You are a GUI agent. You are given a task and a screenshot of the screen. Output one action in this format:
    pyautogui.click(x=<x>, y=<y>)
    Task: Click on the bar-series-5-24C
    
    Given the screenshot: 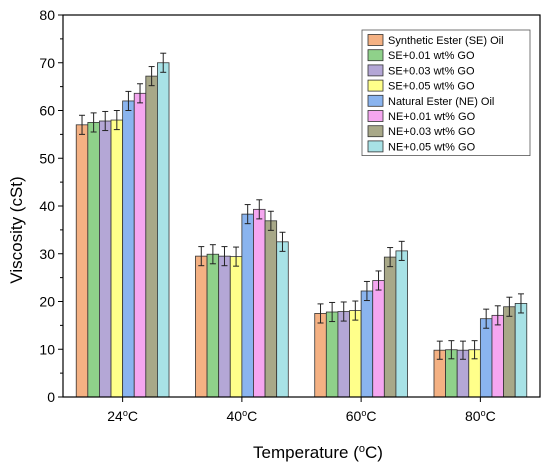 What is the action you would take?
    pyautogui.click(x=128, y=249)
    